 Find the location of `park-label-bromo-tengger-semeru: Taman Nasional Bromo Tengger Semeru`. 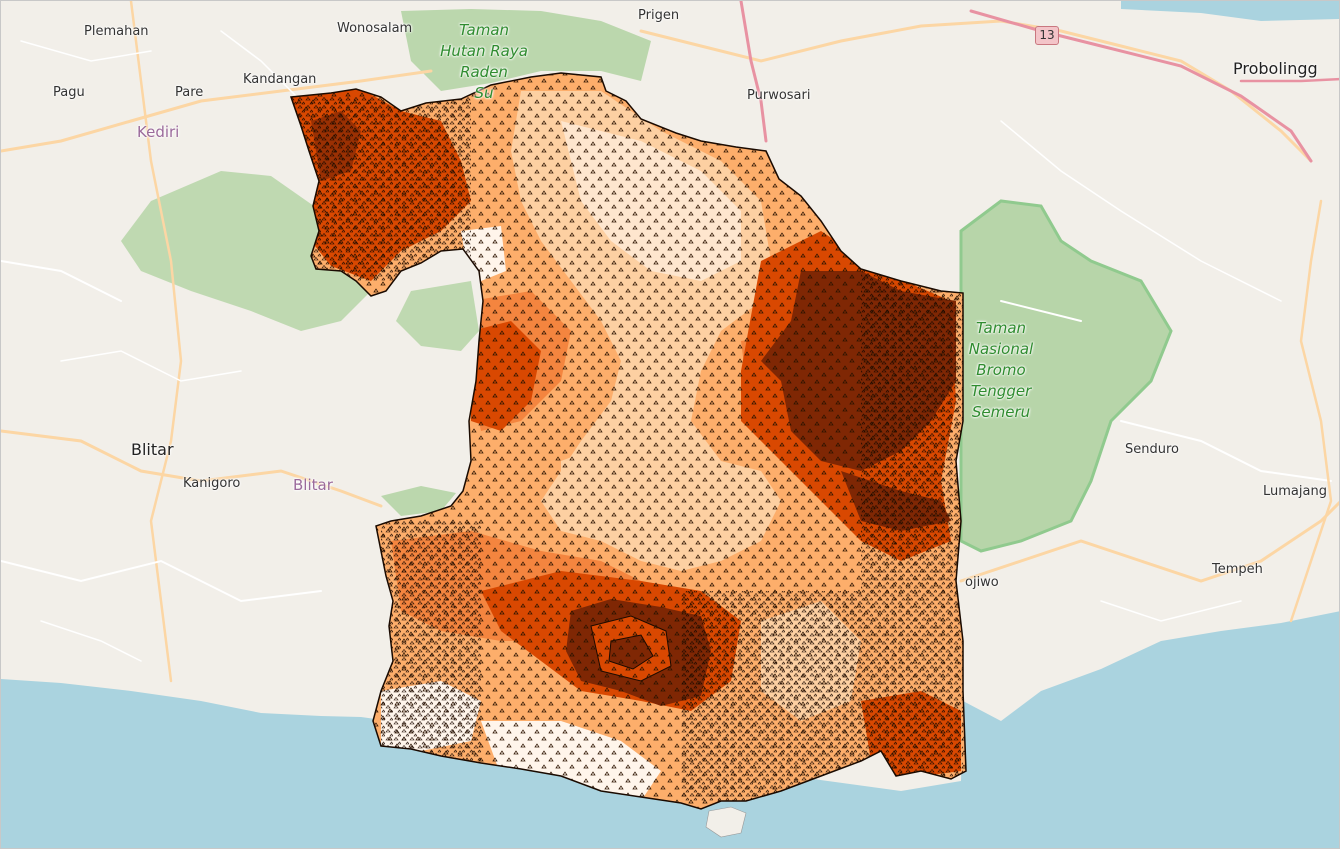

park-label-bromo-tengger-semeru: Taman Nasional Bromo Tengger Semeru is located at coordinates (1001, 370).